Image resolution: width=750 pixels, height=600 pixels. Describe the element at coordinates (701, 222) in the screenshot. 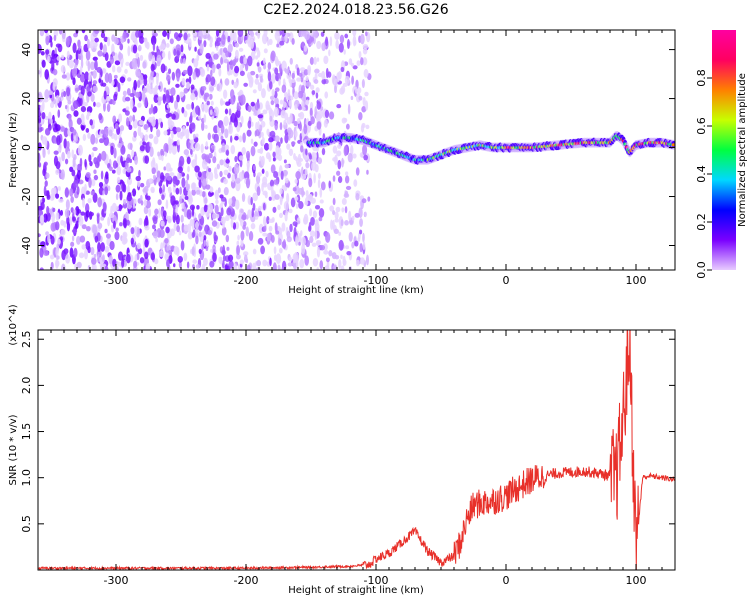

I see `colorbar-tick-label: 0.2` at that location.